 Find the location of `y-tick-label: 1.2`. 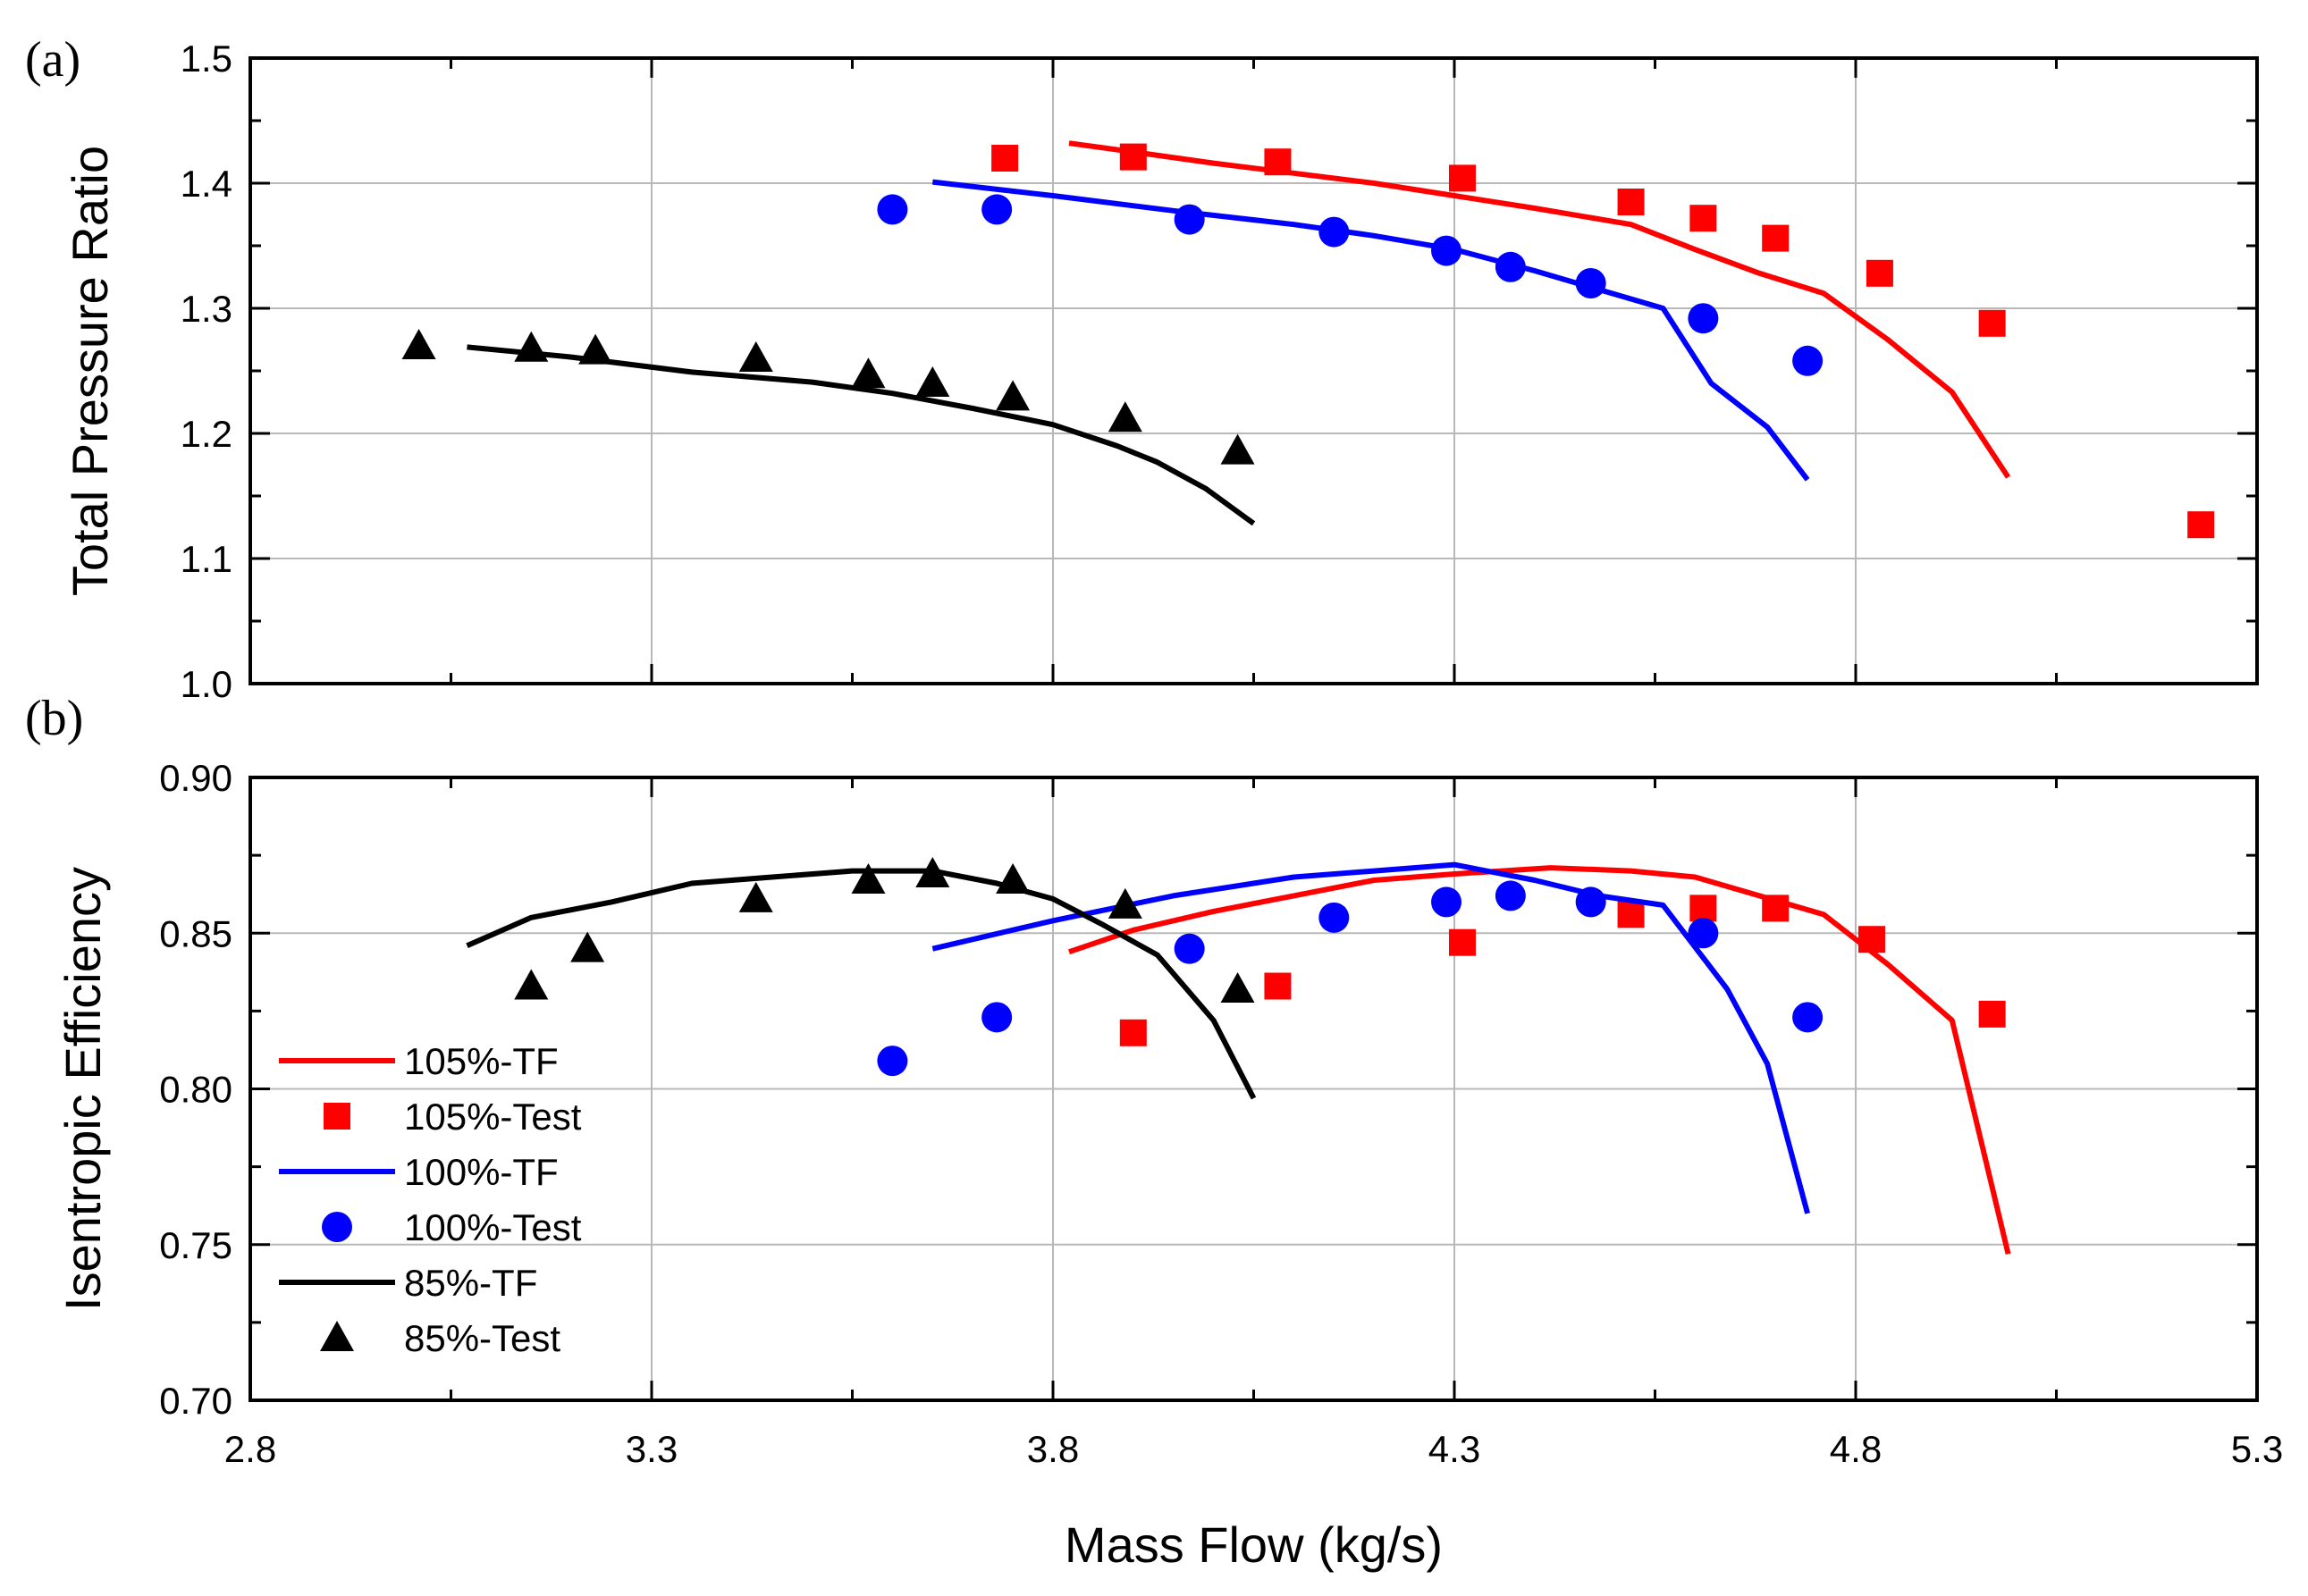

y-tick-label: 1.2 is located at coordinates (206, 434).